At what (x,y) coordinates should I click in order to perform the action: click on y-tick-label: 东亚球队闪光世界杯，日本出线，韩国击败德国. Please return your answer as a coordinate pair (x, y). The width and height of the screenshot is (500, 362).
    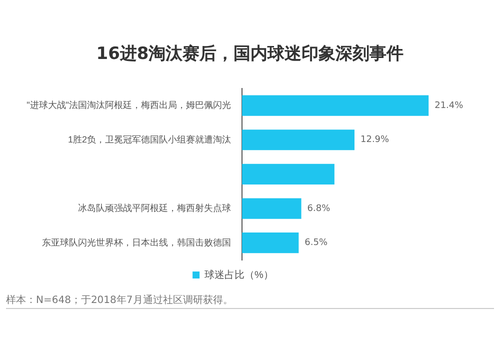
    Looking at the image, I should click on (136, 242).